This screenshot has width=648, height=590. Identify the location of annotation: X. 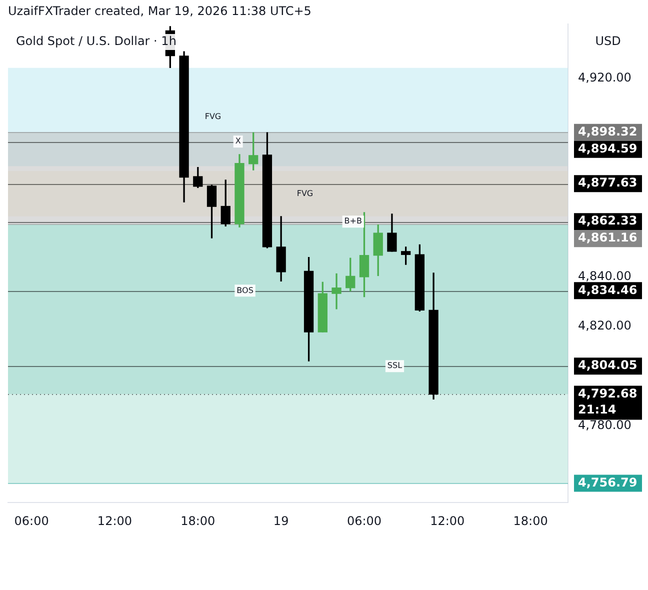
(238, 141).